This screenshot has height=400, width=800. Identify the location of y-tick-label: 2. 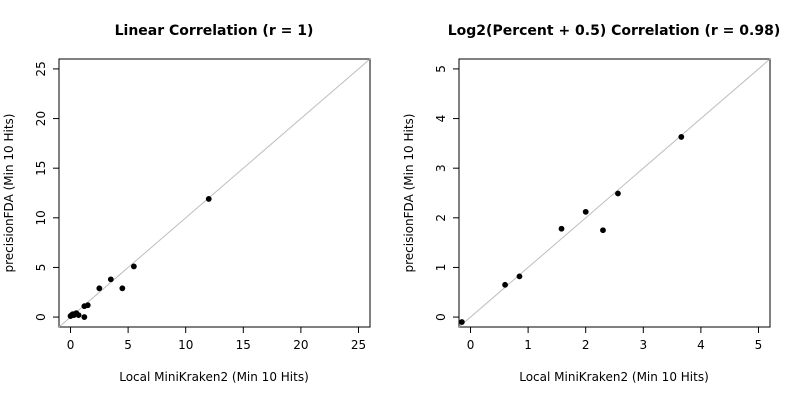
(441, 218).